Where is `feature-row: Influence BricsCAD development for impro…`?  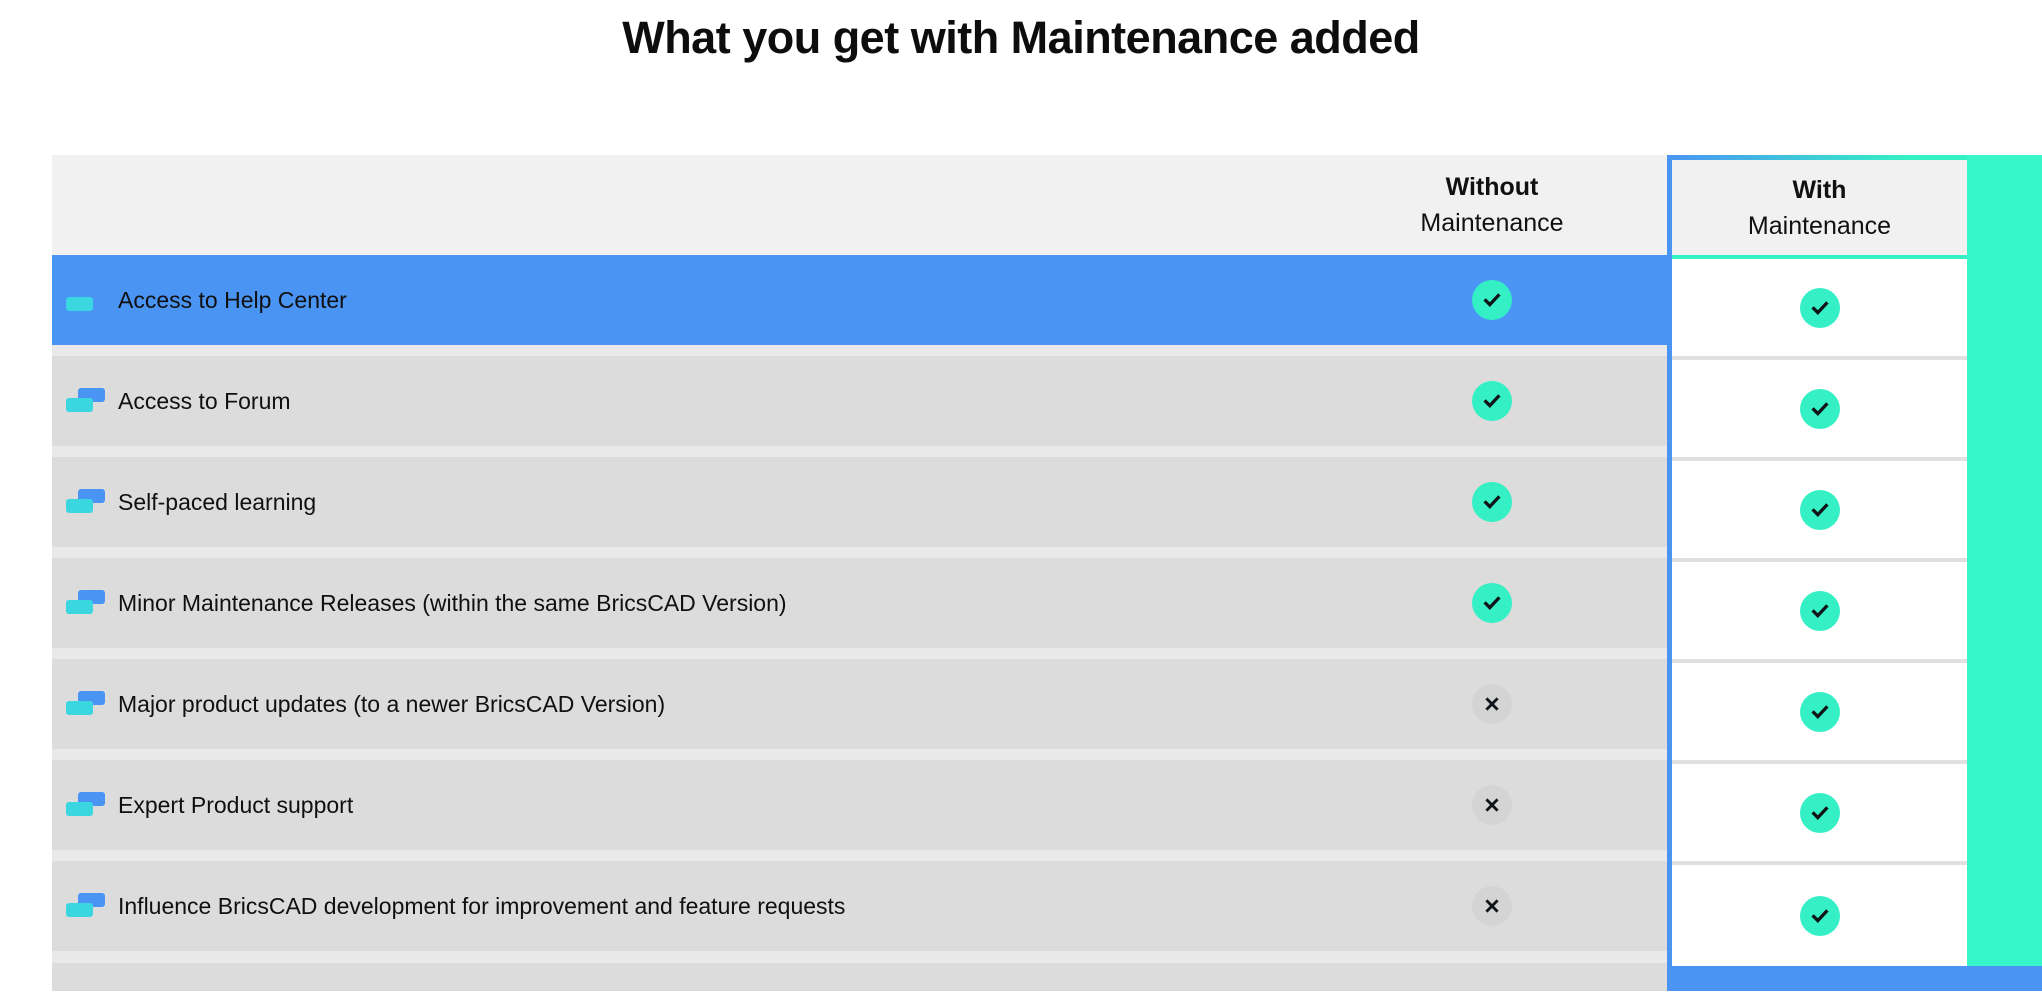 feature-row: Influence BricsCAD development for impro… is located at coordinates (859, 906).